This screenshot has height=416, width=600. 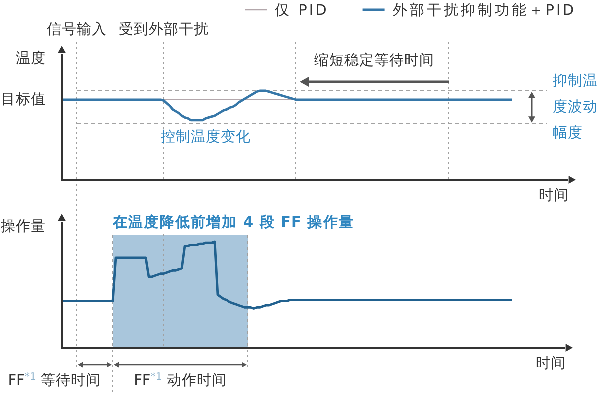 What do you see at coordinates (206, 137) in the screenshot?
I see `annotation: 控制温度变化` at bounding box center [206, 137].